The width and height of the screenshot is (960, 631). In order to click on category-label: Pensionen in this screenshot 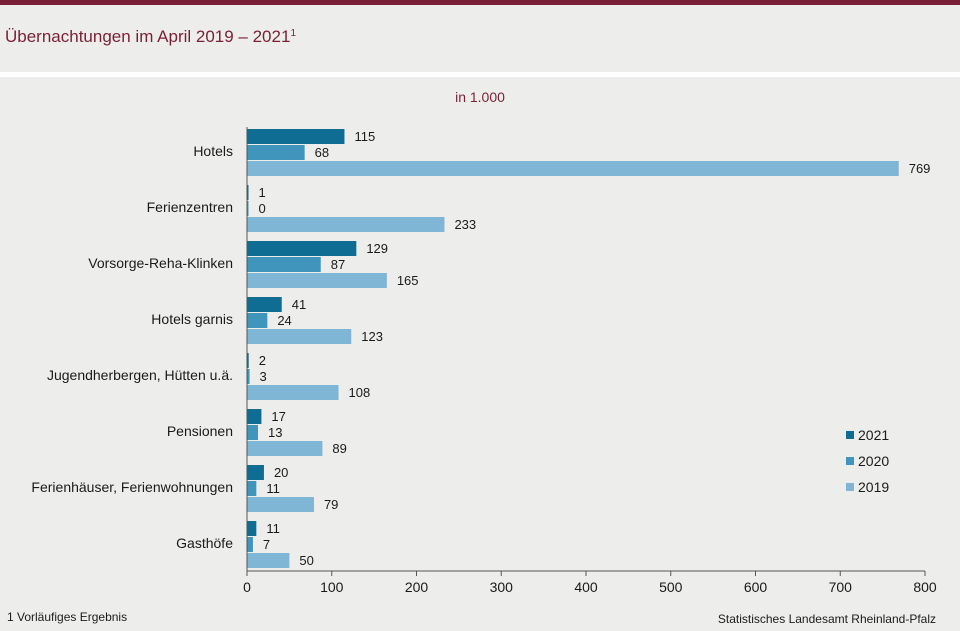, I will do `click(200, 431)`.